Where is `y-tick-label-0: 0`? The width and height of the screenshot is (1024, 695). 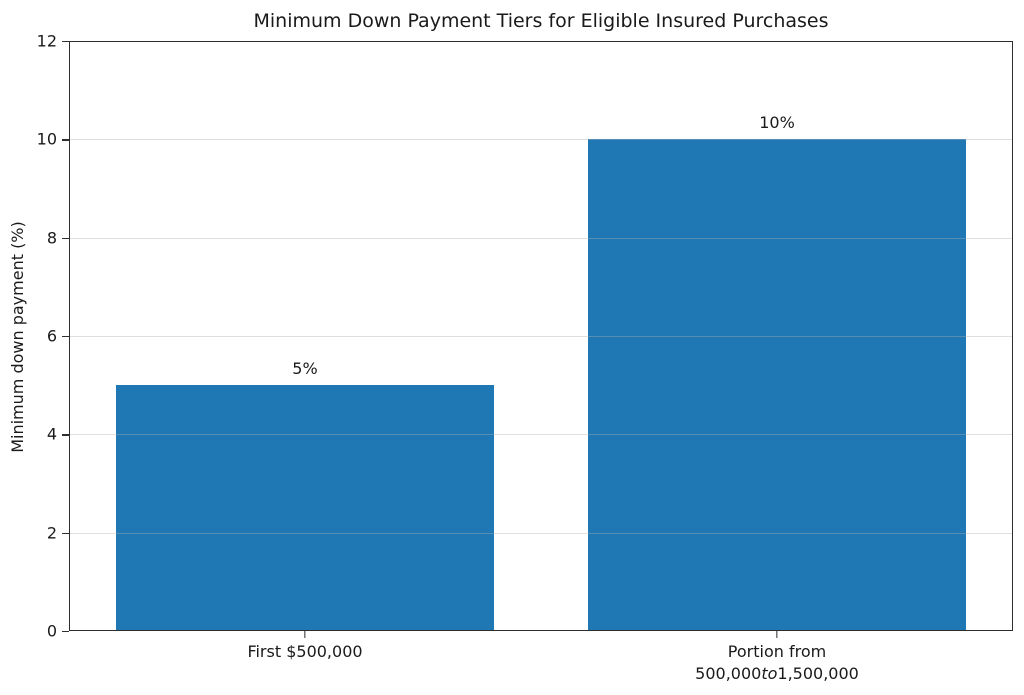 y-tick-label-0: 0 is located at coordinates (51, 631).